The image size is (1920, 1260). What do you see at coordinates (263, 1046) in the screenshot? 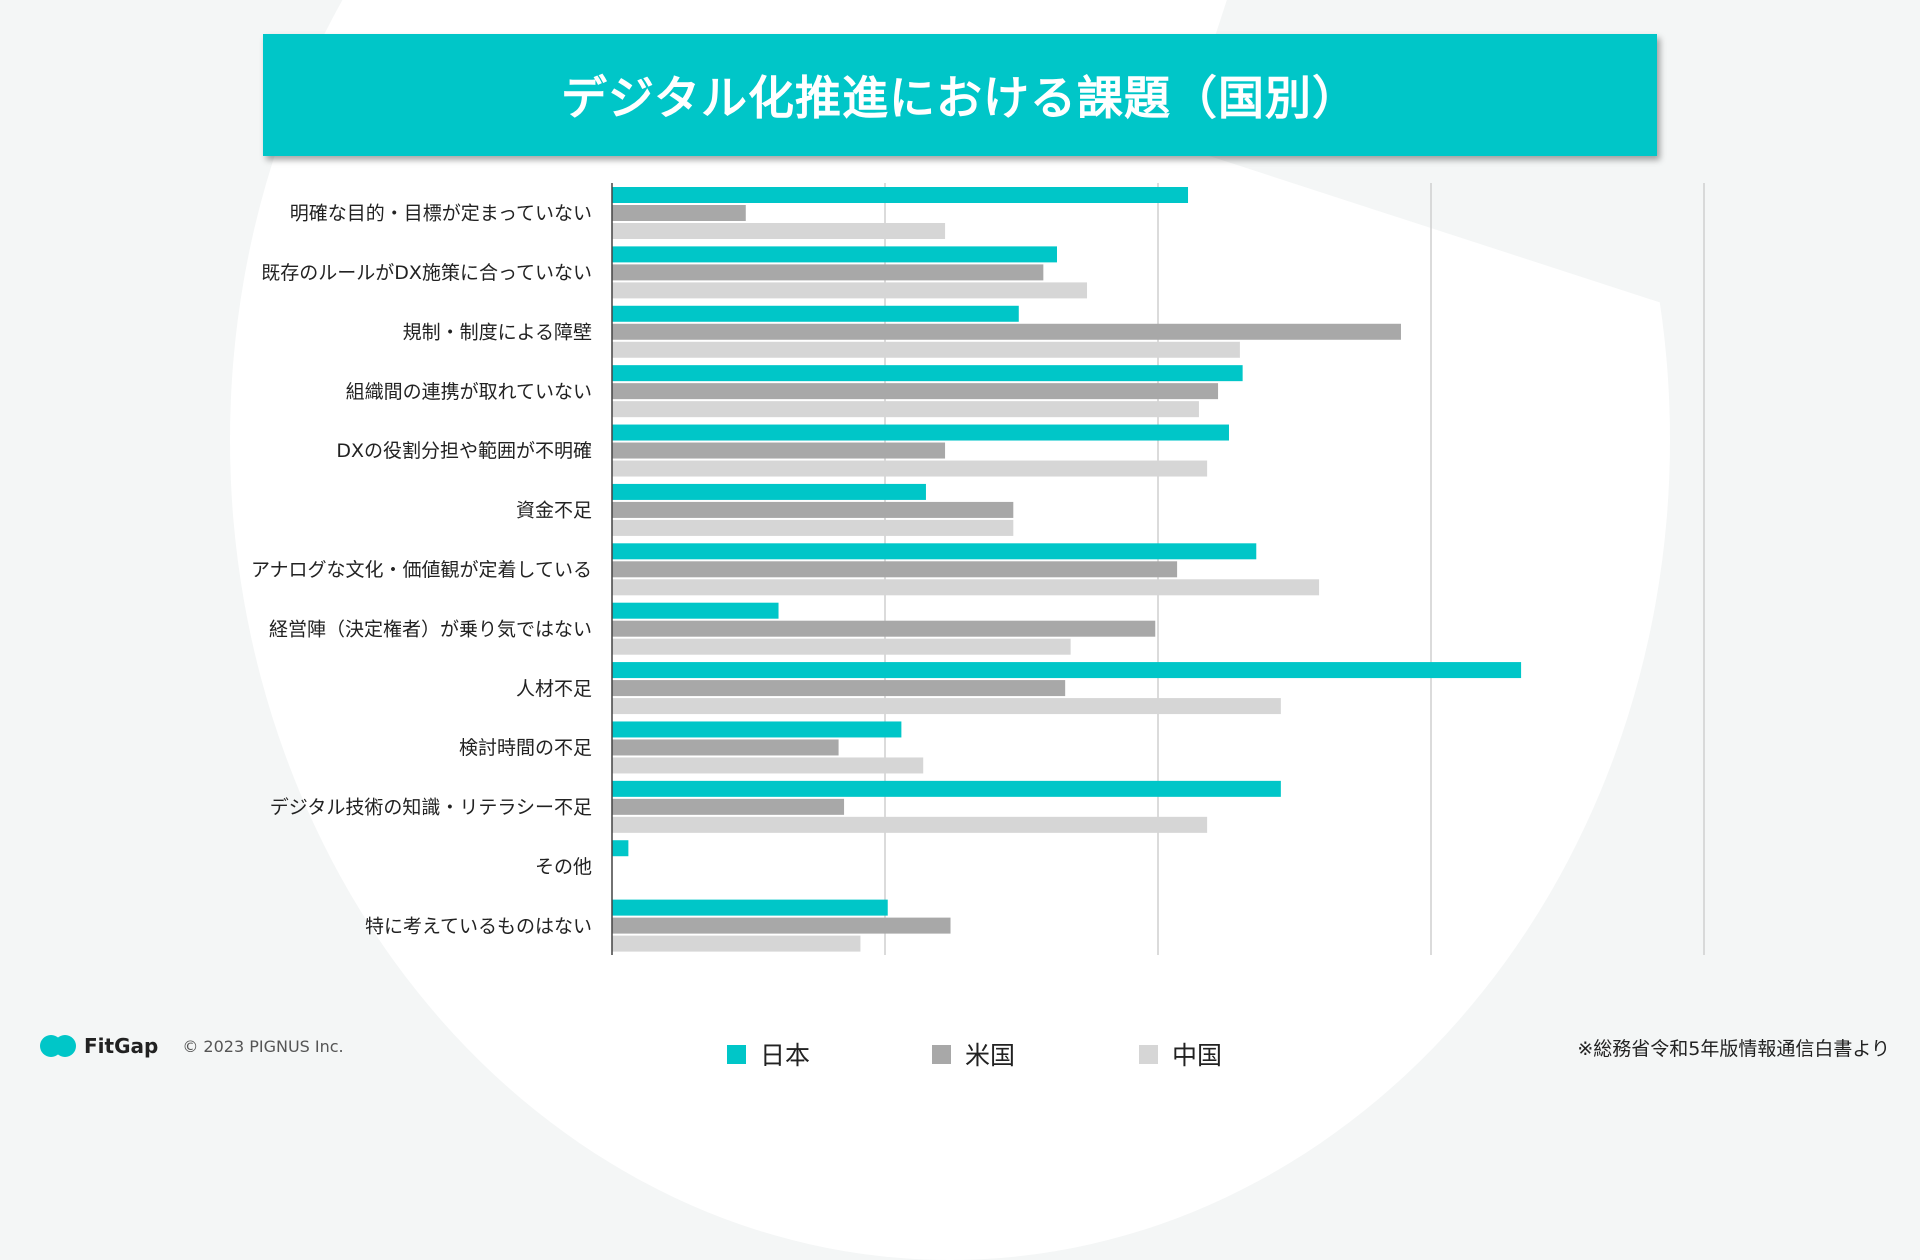
I see `copyright: © 2023 PIGNUS Inc.` at bounding box center [263, 1046].